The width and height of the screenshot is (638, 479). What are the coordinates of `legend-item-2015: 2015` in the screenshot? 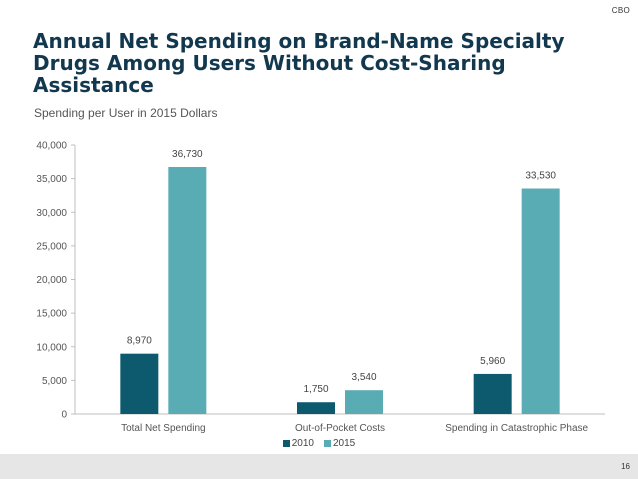 It's located at (339, 443).